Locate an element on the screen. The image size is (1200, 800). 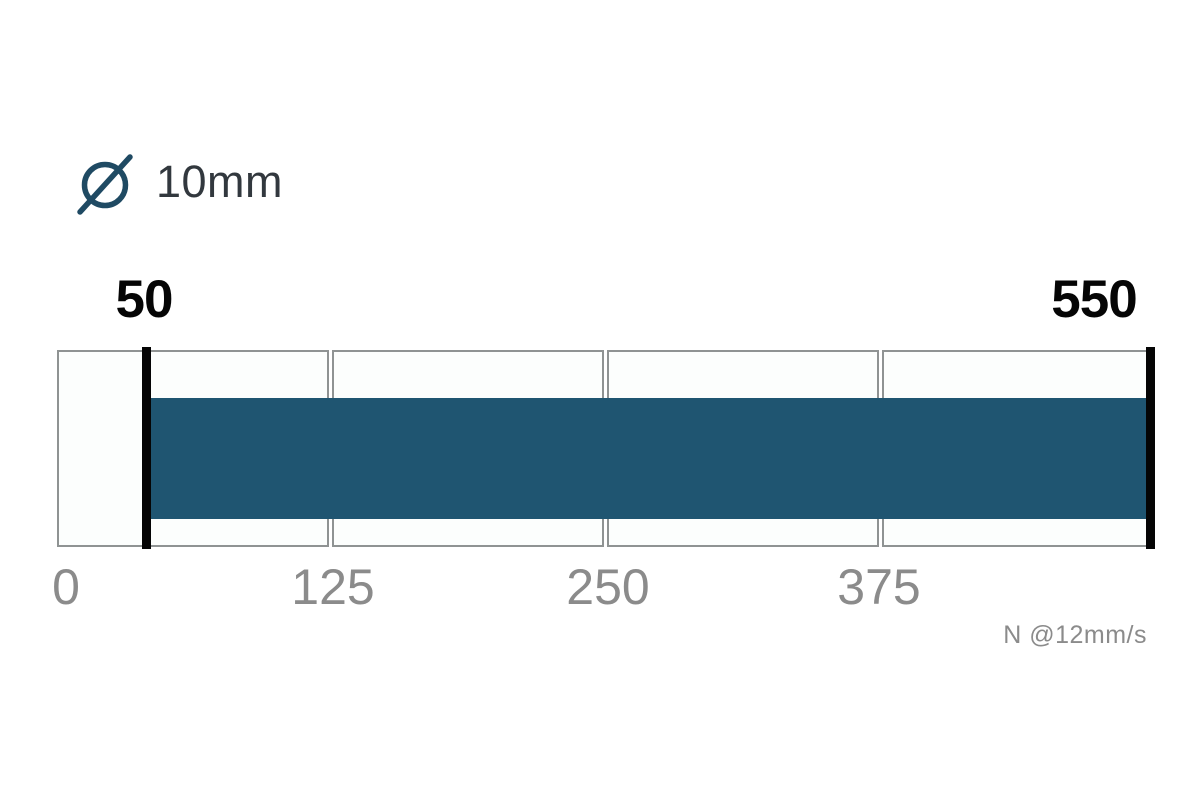
range-max-label: 550 is located at coordinates (1094, 299).